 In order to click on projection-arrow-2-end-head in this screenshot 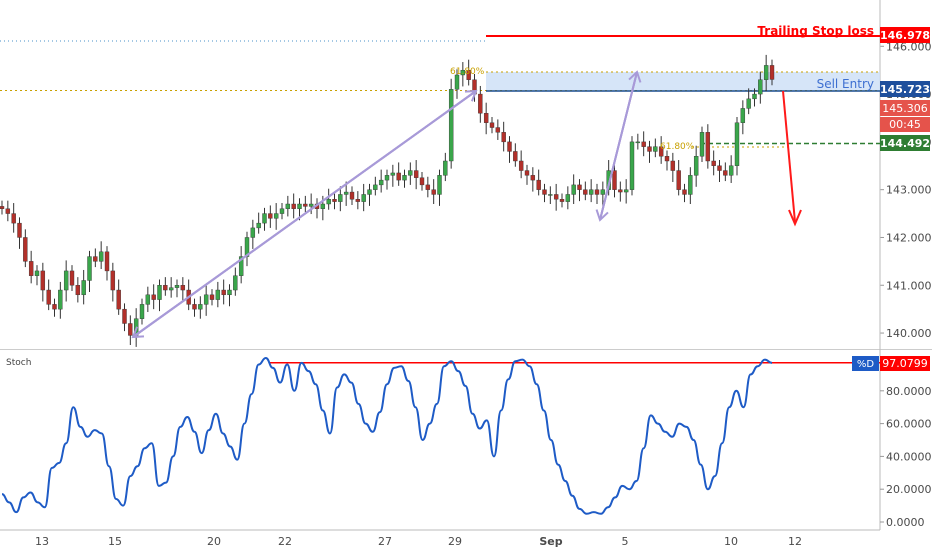, I will do `click(635, 76)`.